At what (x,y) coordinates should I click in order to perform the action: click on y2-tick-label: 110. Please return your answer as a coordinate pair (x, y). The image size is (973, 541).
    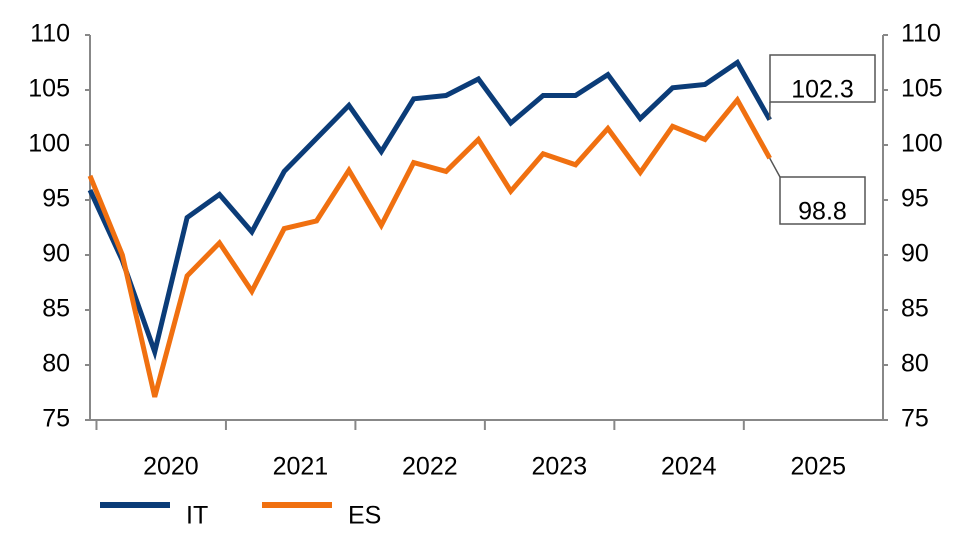
    Looking at the image, I should click on (921, 34).